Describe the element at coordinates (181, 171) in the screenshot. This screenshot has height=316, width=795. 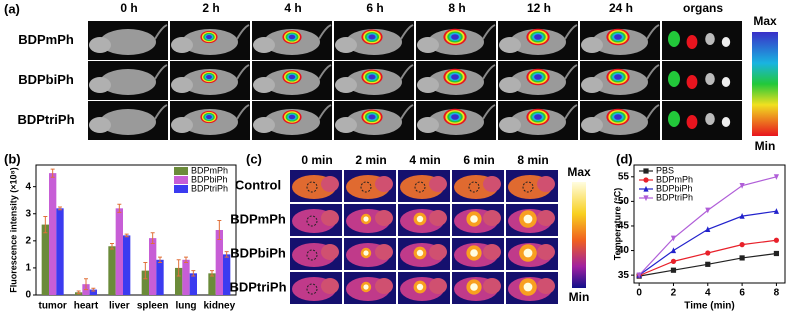
I see `legend-swatch` at that location.